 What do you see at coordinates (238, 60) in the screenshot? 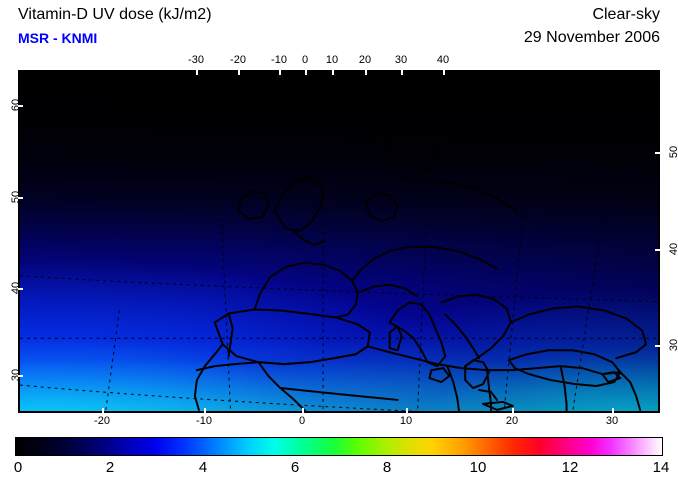
I see `top-tick: -20` at bounding box center [238, 60].